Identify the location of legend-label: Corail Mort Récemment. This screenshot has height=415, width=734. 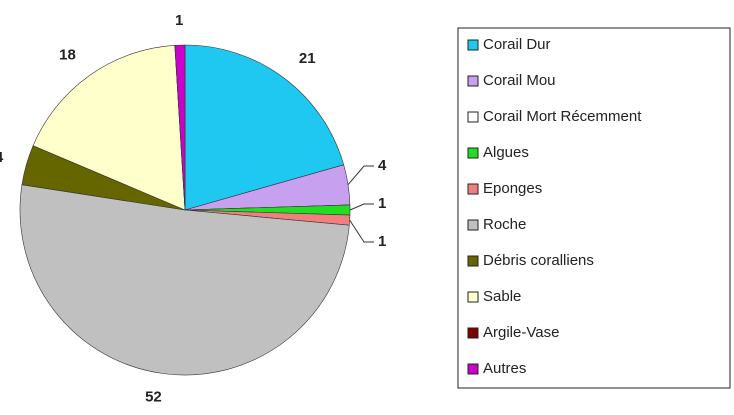
(562, 116).